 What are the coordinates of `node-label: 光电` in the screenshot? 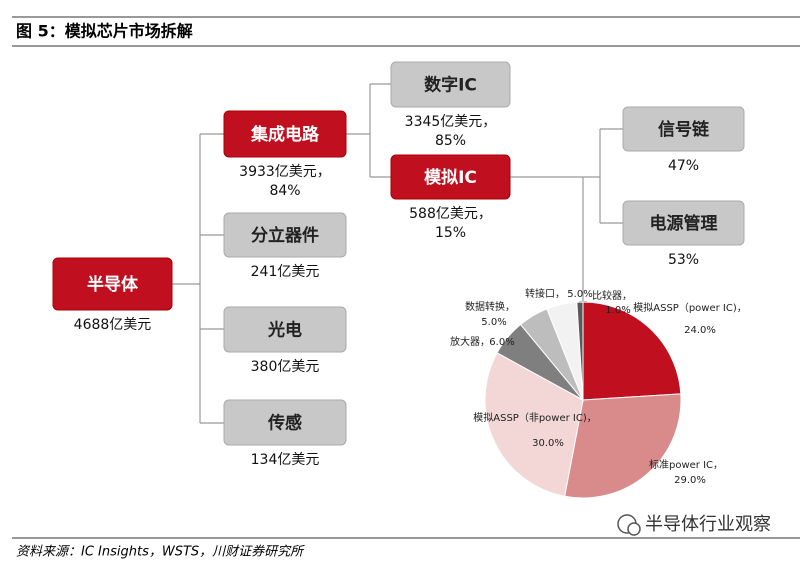 It's located at (284, 330).